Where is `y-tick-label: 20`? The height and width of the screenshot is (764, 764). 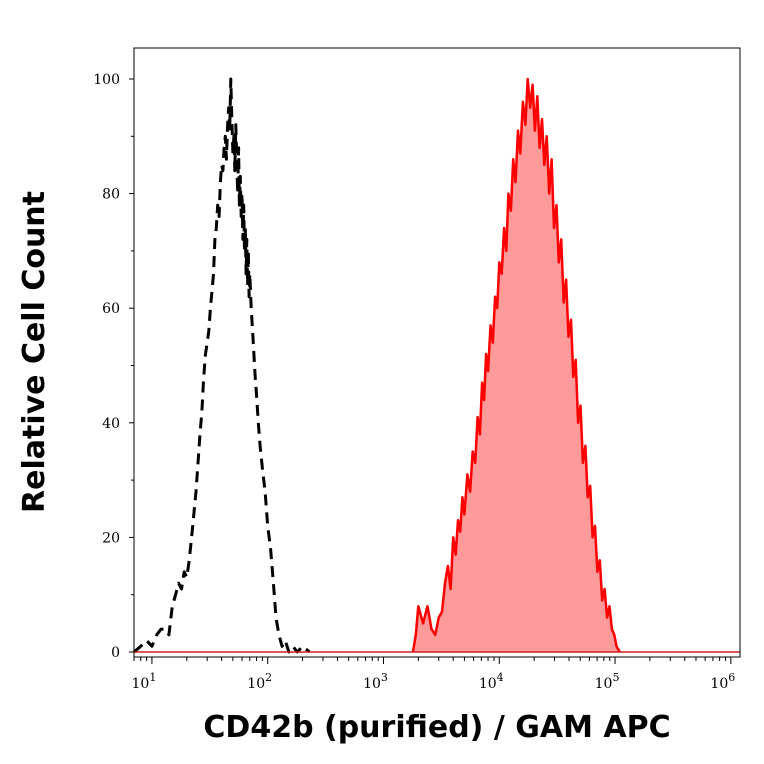
y-tick-label: 20 is located at coordinates (111, 538).